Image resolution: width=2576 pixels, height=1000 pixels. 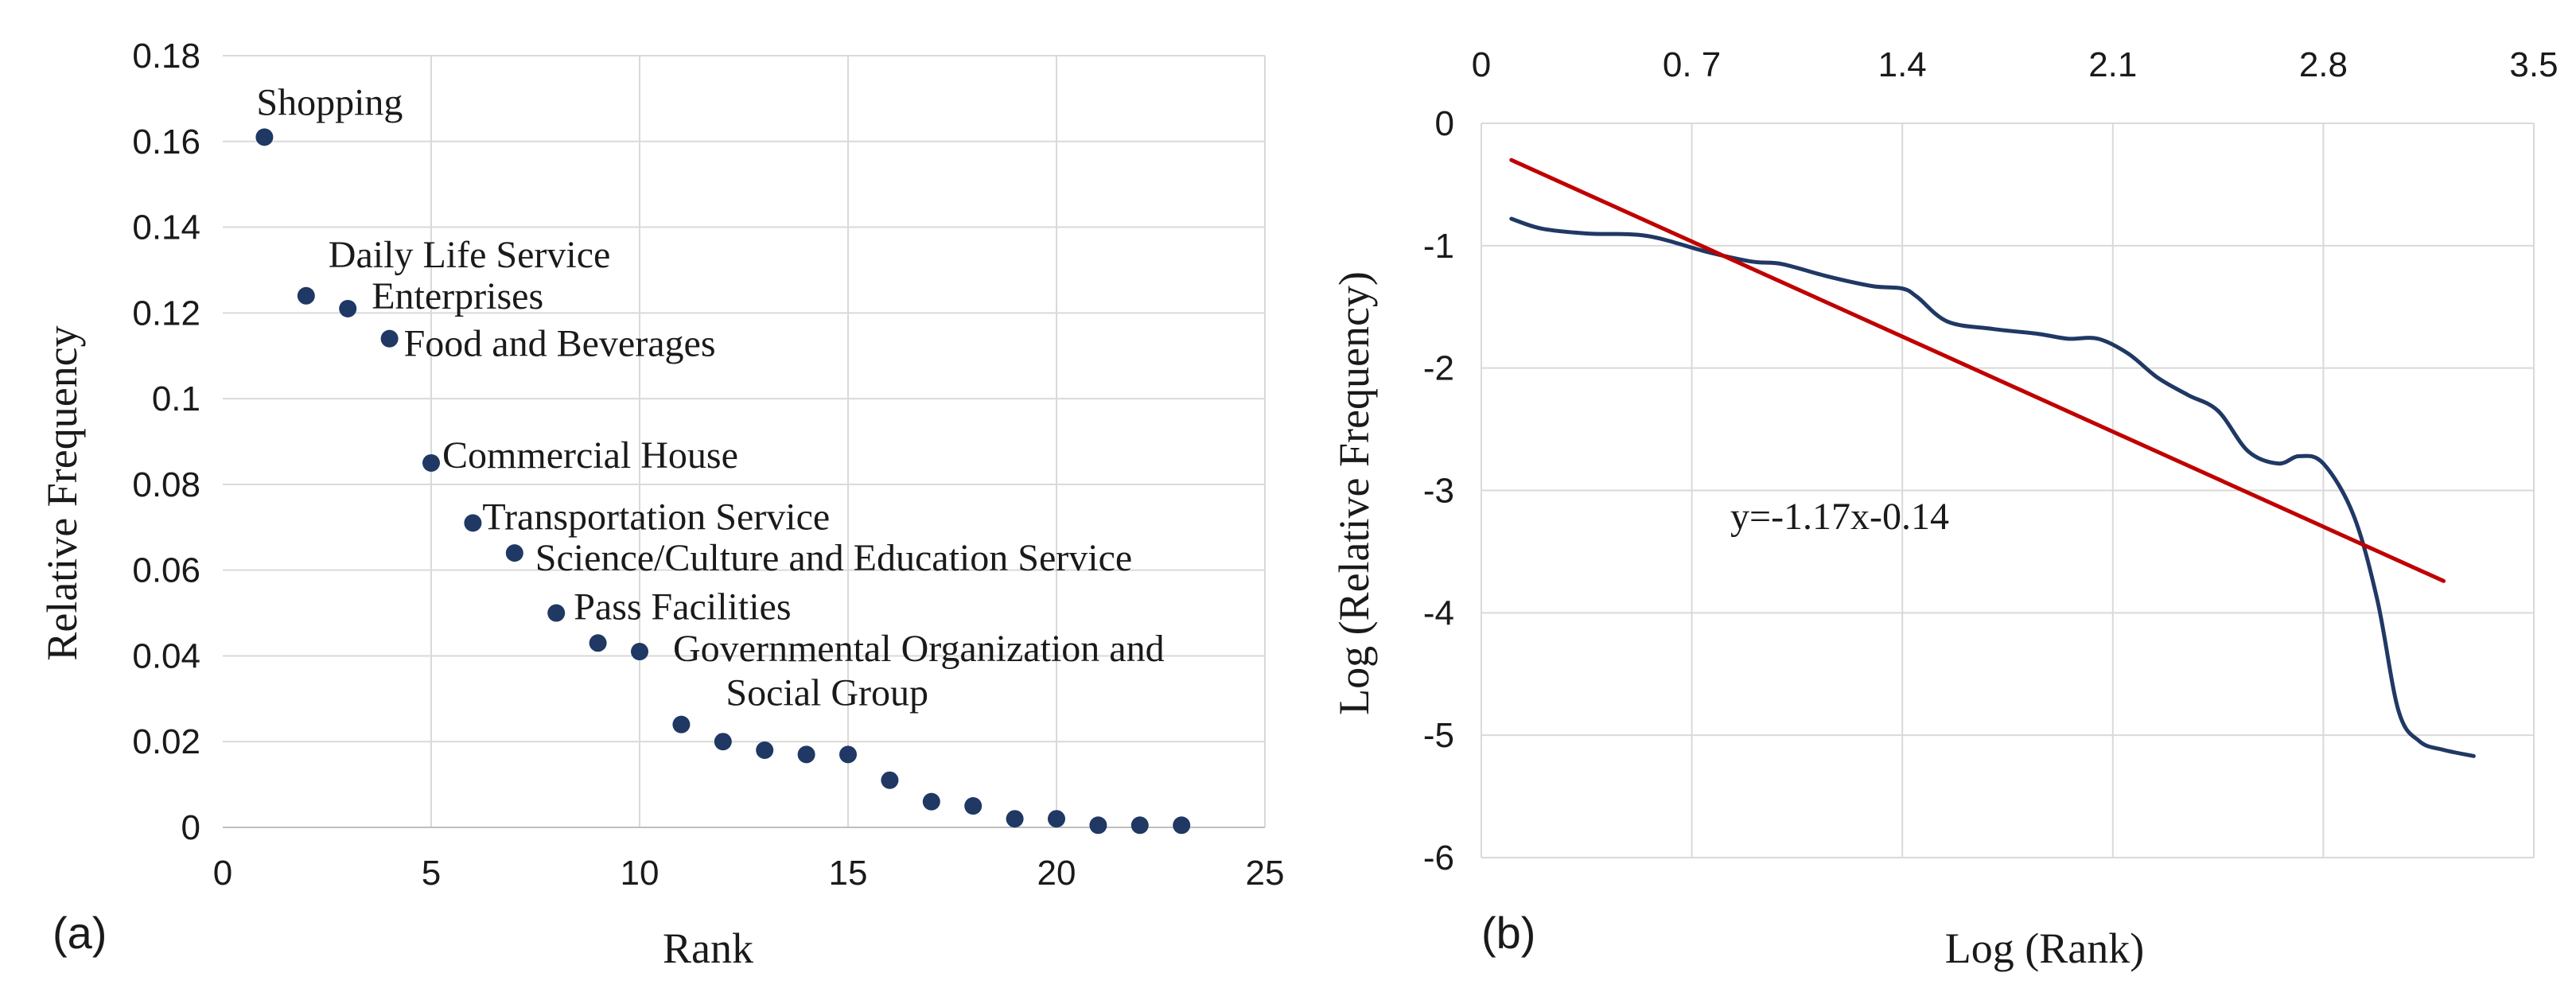 What do you see at coordinates (1439, 612) in the screenshot?
I see `chart-b-y-tick-label: -4` at bounding box center [1439, 612].